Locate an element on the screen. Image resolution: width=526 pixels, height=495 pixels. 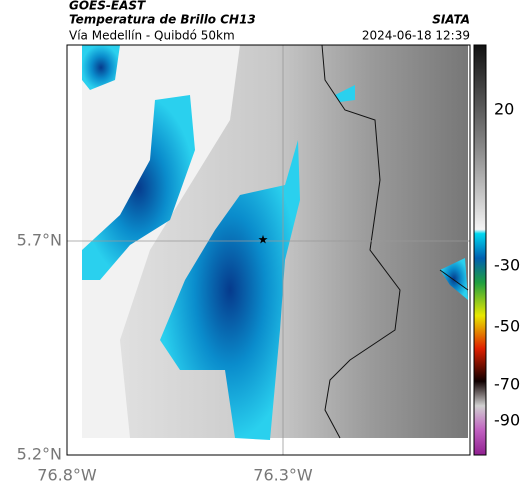
colorbar-tick-label: 20 is located at coordinates (504, 109).